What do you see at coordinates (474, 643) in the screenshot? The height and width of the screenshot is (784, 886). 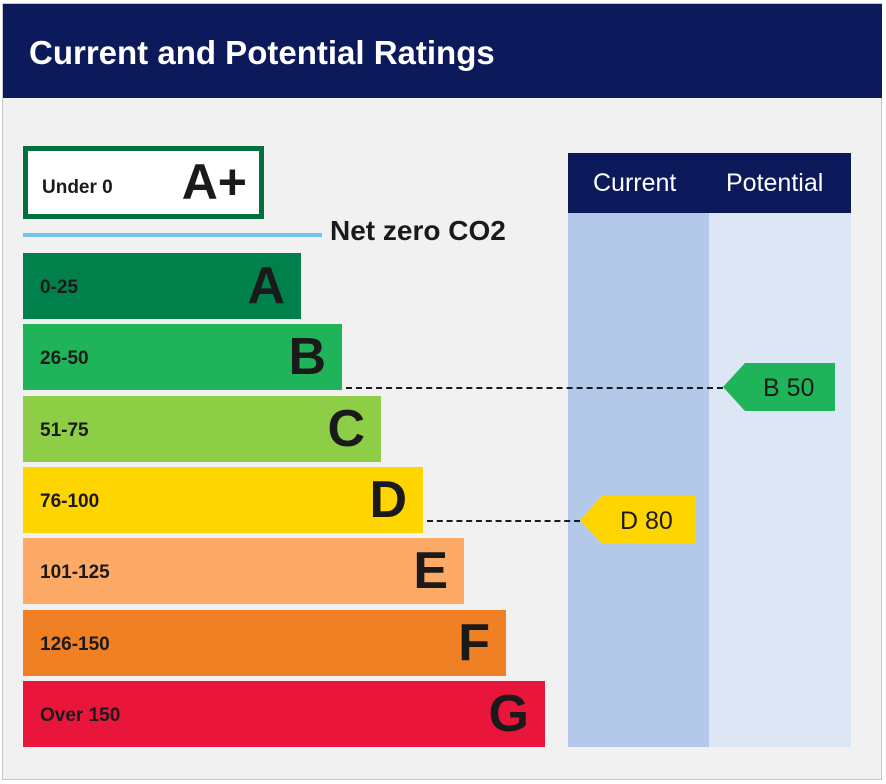 I see `band-f-letter: F` at bounding box center [474, 643].